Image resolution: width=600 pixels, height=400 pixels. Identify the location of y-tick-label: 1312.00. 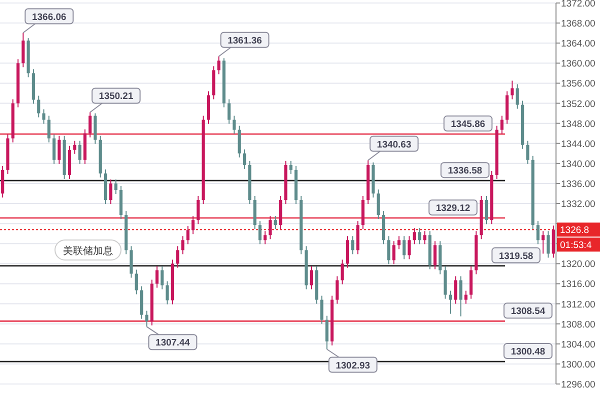
(578, 304).